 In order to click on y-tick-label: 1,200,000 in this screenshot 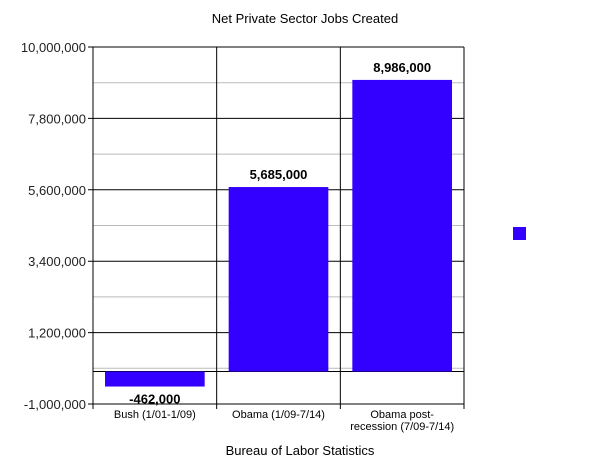, I will do `click(57, 333)`.